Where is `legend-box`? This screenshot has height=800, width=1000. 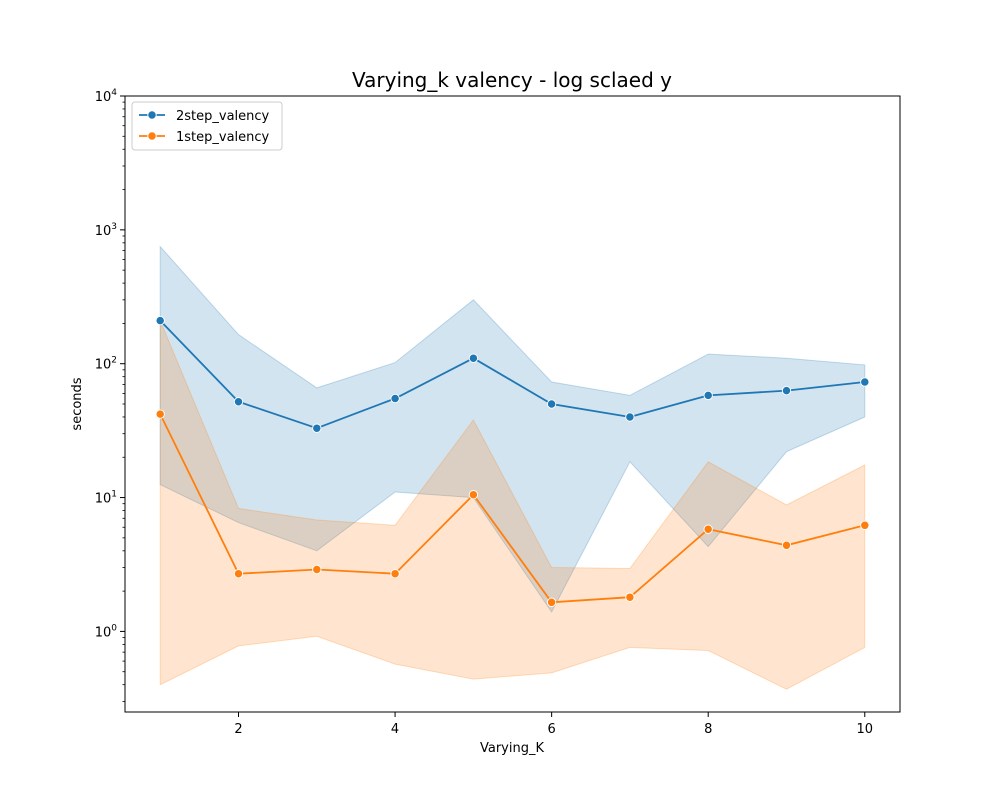
legend-box is located at coordinates (207, 126).